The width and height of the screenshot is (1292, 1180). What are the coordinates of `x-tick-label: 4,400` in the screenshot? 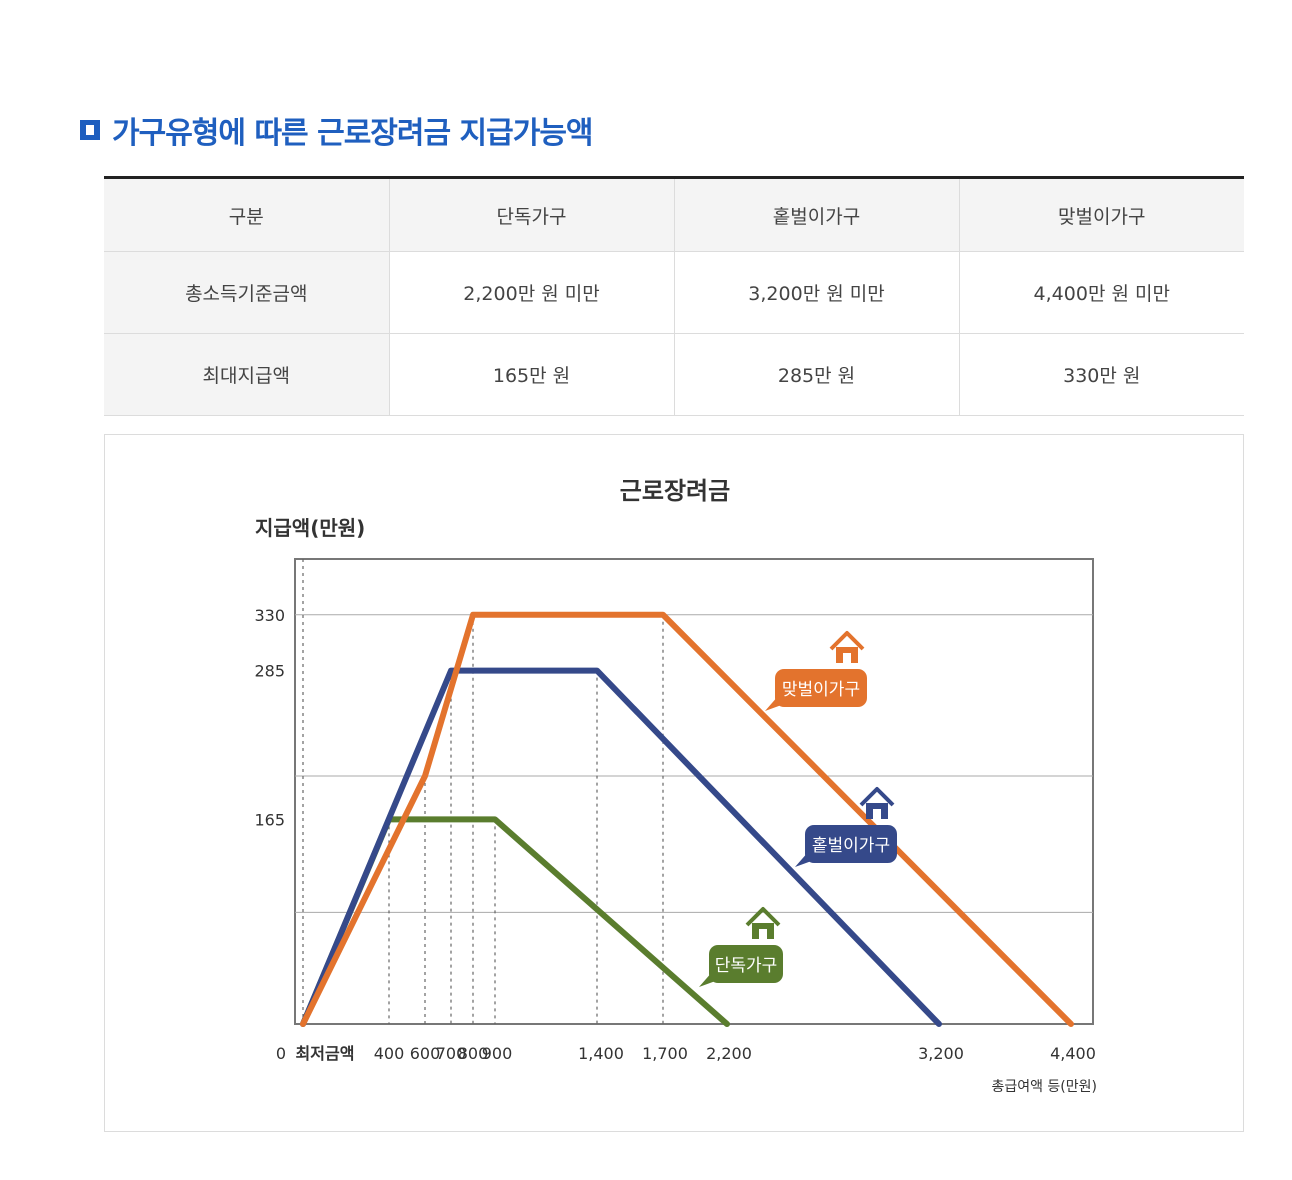 It's located at (1073, 1053).